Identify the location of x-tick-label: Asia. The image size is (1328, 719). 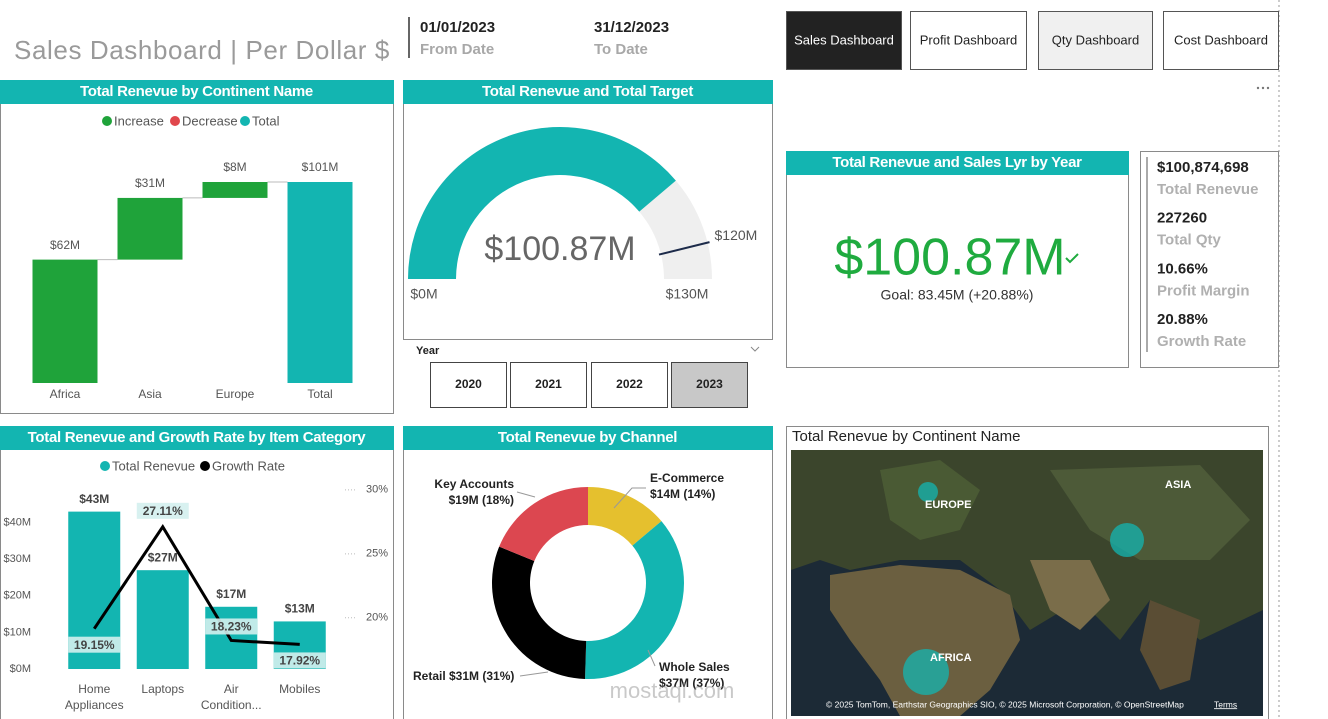
(150, 394).